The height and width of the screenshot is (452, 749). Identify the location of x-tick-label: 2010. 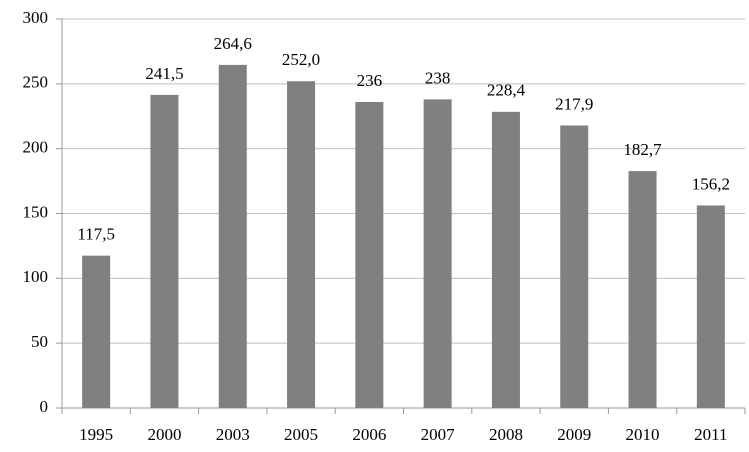
(643, 434).